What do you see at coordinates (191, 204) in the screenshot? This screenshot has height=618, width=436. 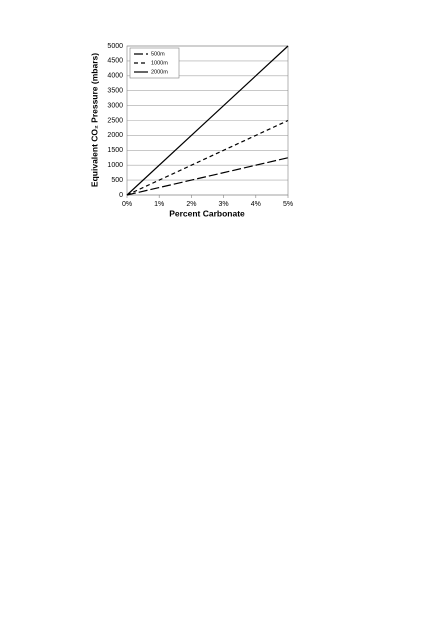 I see `x-tick-label: 2%` at bounding box center [191, 204].